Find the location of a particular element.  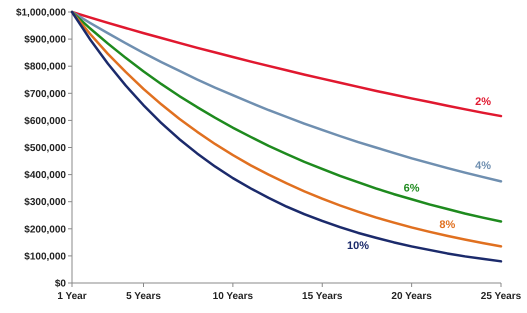

y-tick-label: $800,000 is located at coordinates (45, 67).